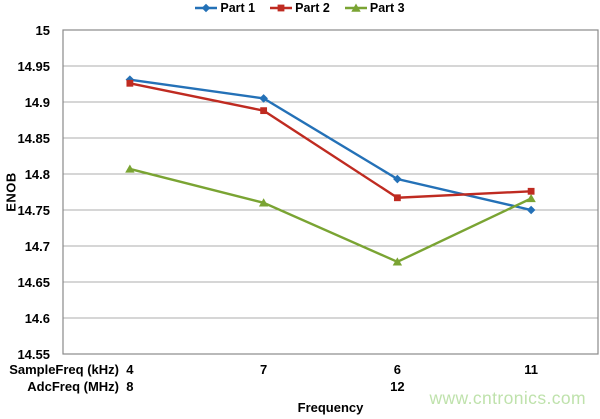 The width and height of the screenshot is (600, 419). What do you see at coordinates (64, 369) in the screenshot?
I see `x-axis-row-label-samplefreq: SampleFreq (kHz)` at bounding box center [64, 369].